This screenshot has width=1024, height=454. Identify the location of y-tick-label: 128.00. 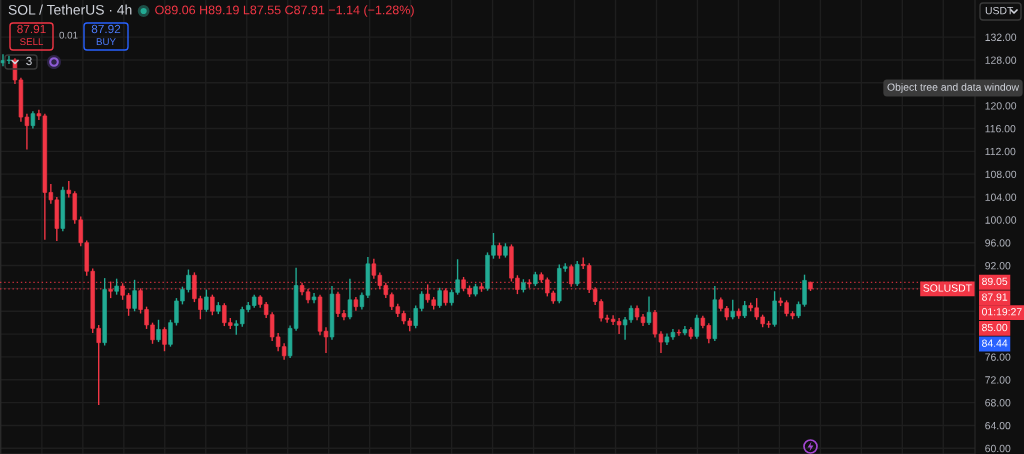
(1001, 60).